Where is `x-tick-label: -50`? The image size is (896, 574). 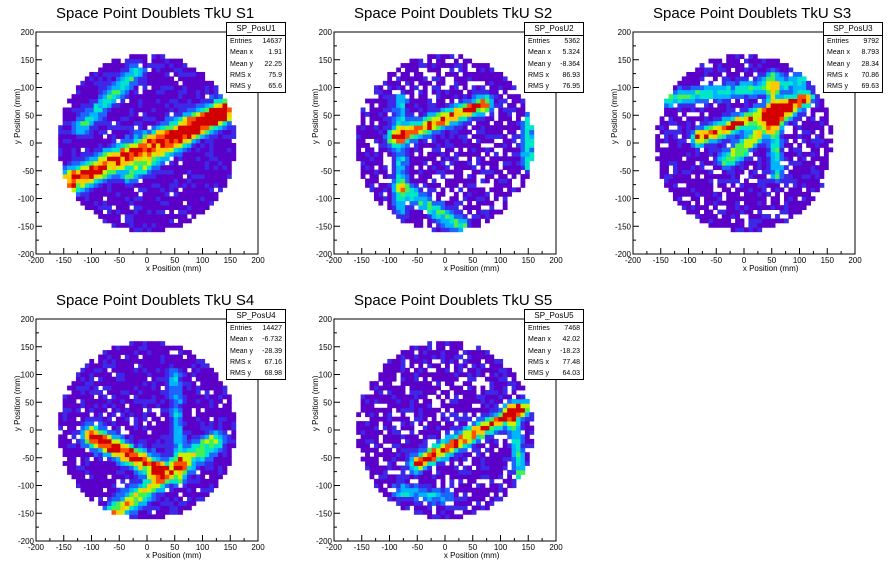
x-tick-label: -50 is located at coordinates (119, 260).